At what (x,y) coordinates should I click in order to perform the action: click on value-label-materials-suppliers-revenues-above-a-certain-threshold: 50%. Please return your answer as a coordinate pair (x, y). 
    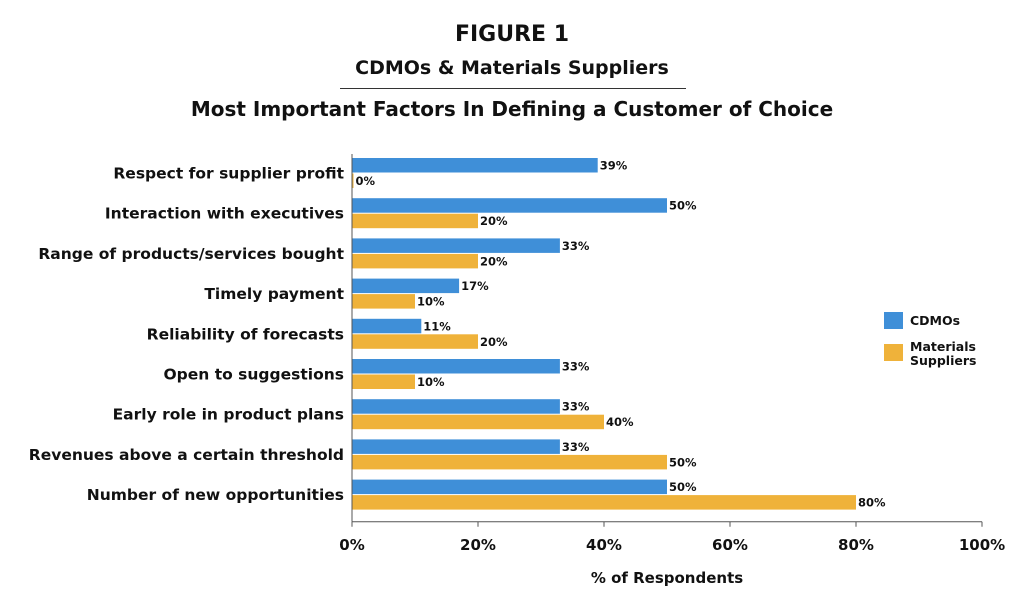
    Looking at the image, I should click on (683, 462).